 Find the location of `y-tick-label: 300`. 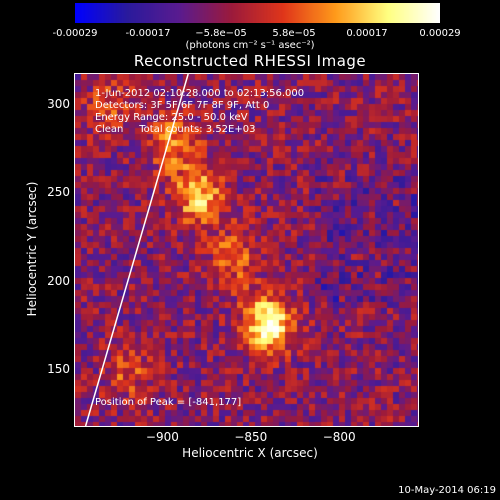

y-tick-label: 300 is located at coordinates (58, 103).